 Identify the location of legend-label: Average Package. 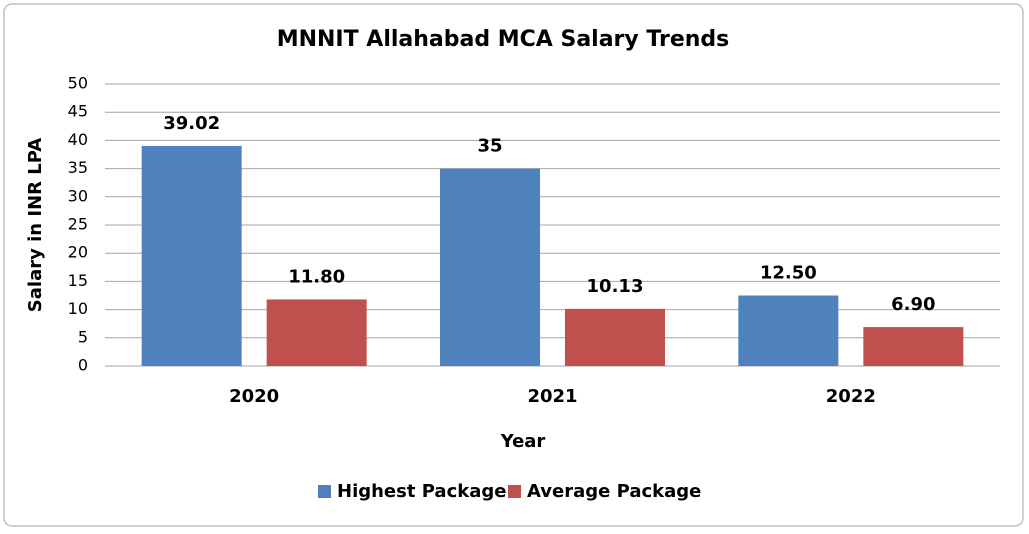
(614, 491).